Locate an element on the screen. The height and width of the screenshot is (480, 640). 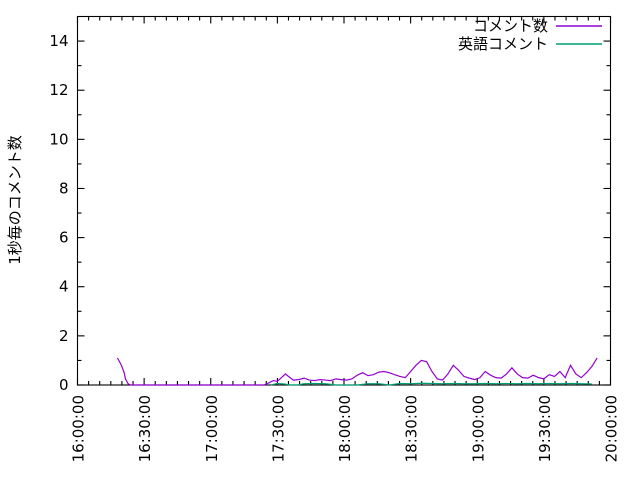
x-tick-label: 18:30:00 is located at coordinates (412, 428).